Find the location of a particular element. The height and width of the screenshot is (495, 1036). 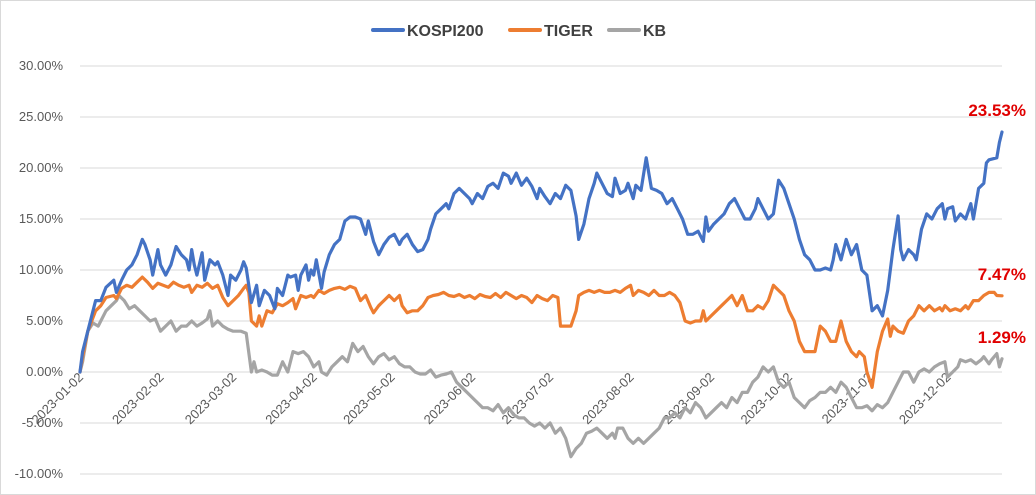

y-tick-label: 10.00% is located at coordinates (41, 269).